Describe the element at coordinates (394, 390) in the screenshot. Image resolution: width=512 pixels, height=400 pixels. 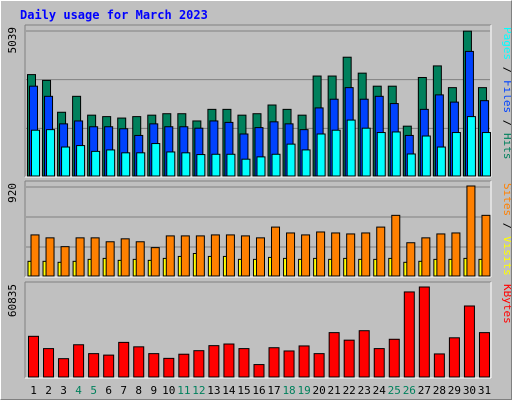
I see `day-label: 25` at that location.